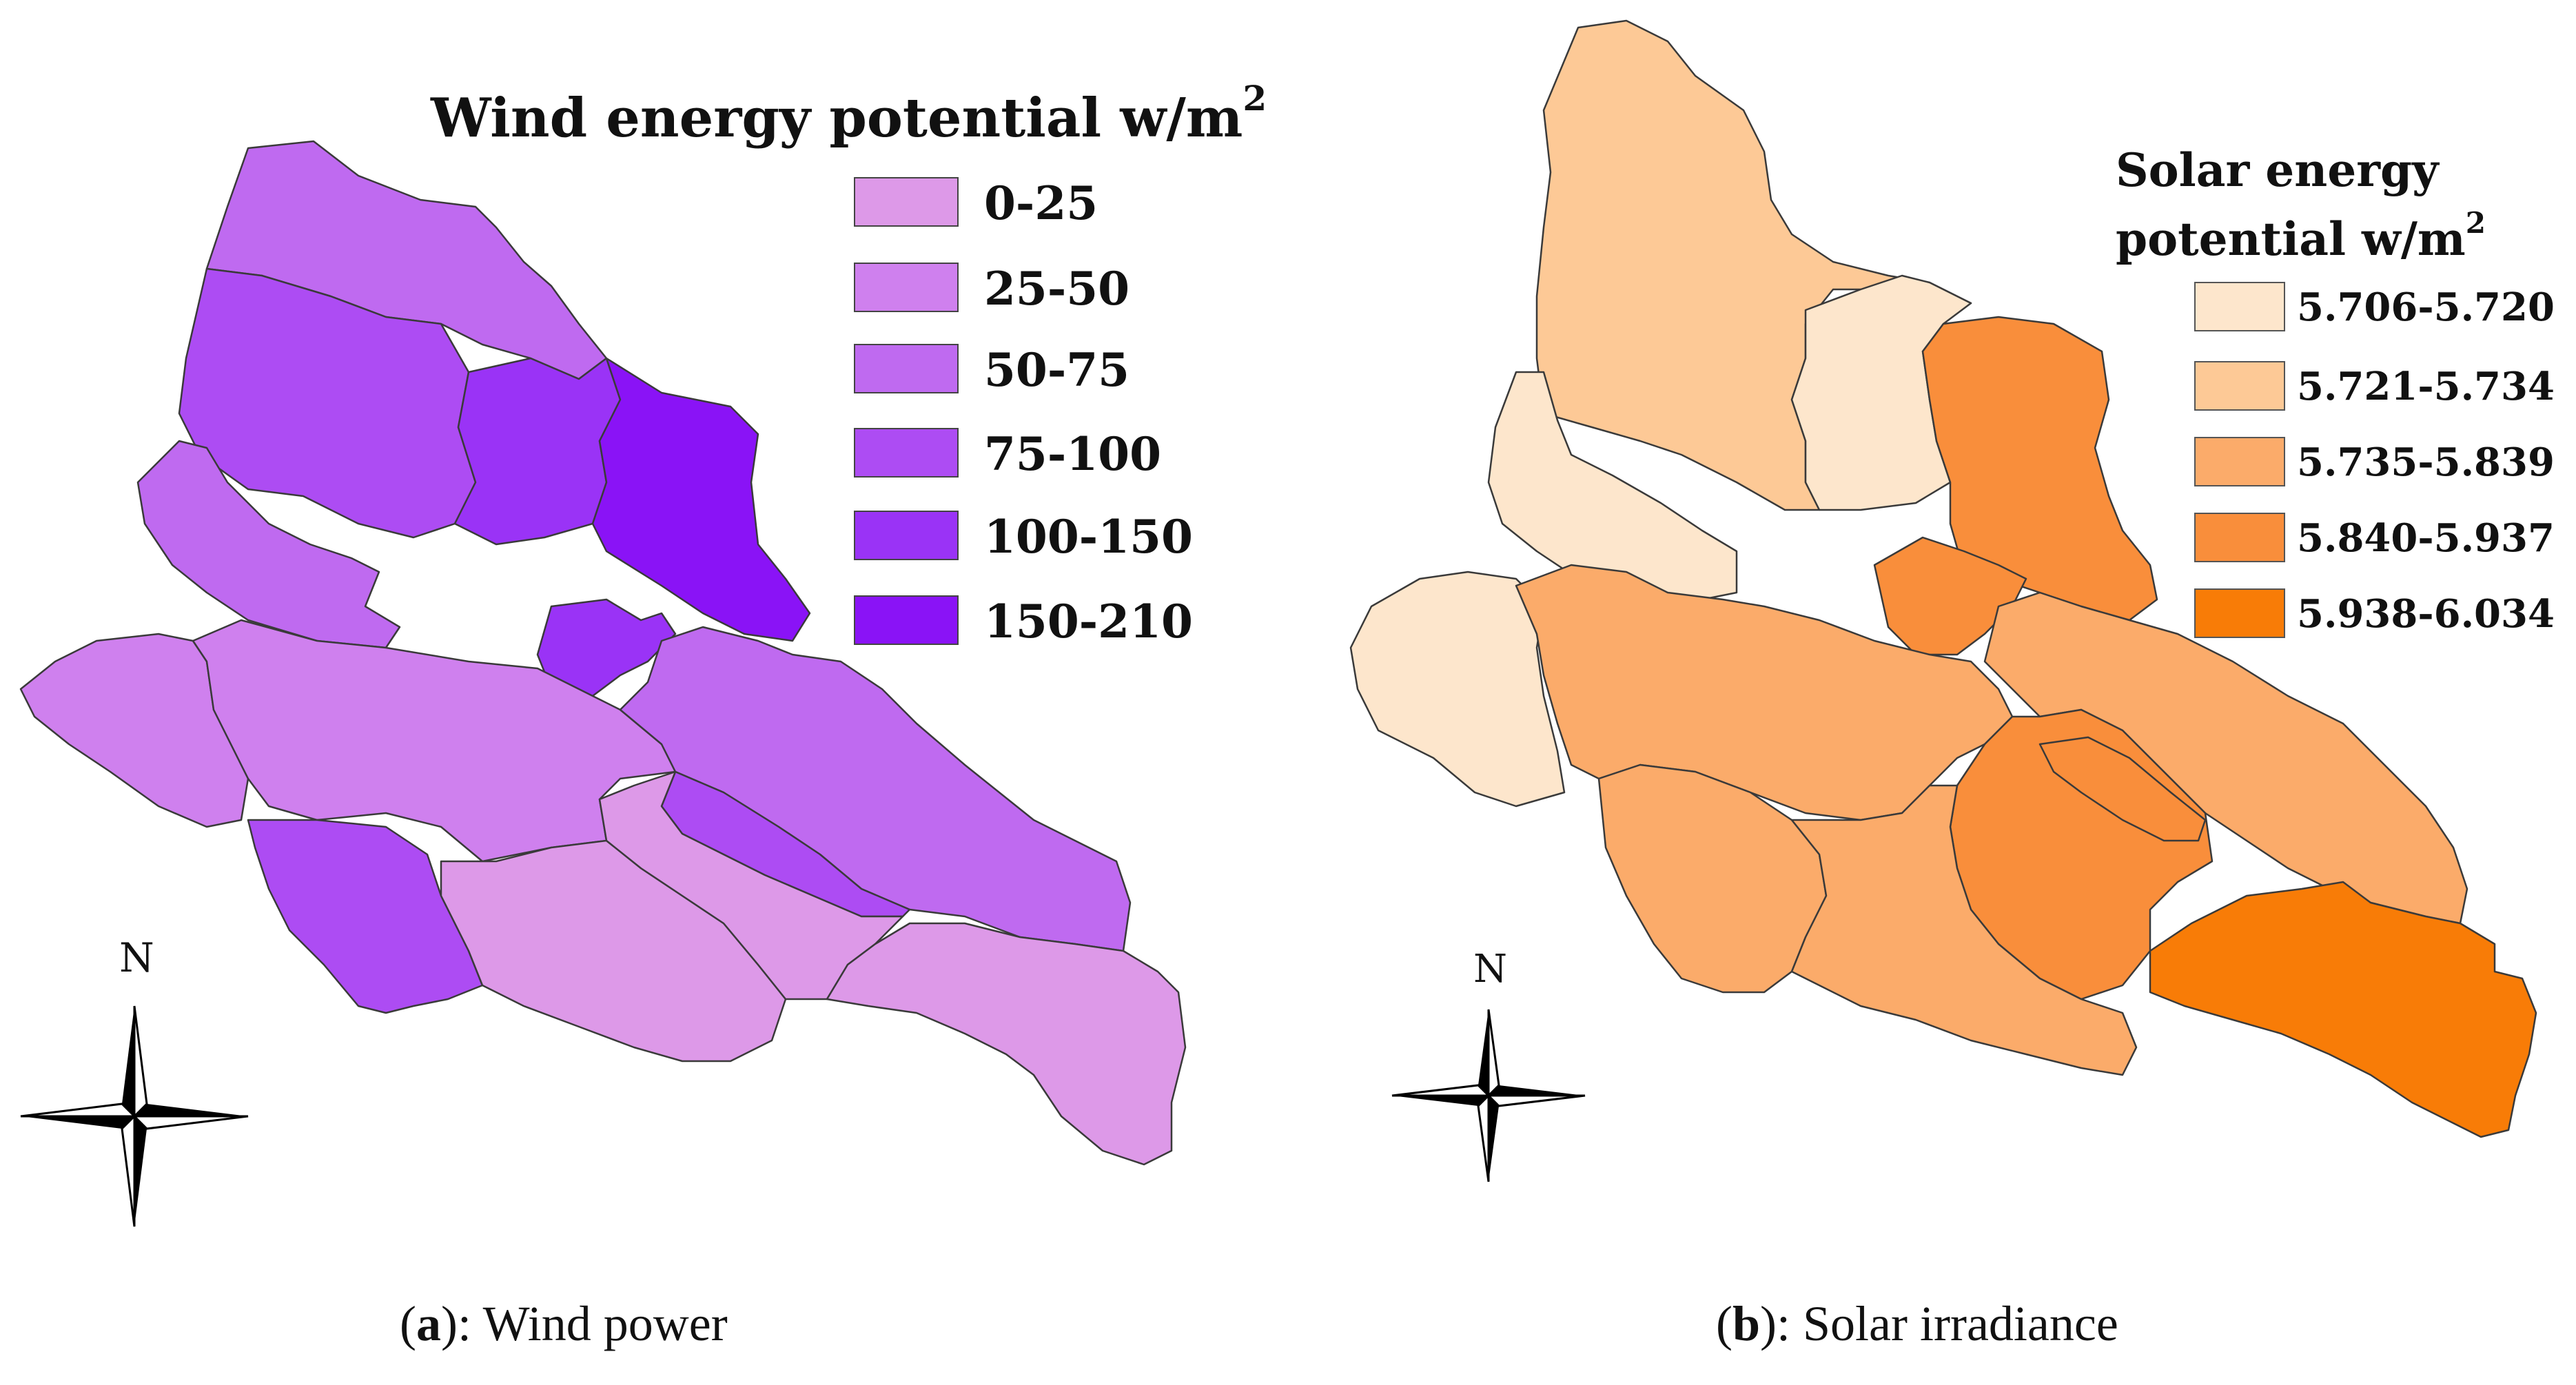 The width and height of the screenshot is (2576, 1385). Describe the element at coordinates (2278, 170) in the screenshot. I see `solar-legend-title-line1: Solar energy` at that location.